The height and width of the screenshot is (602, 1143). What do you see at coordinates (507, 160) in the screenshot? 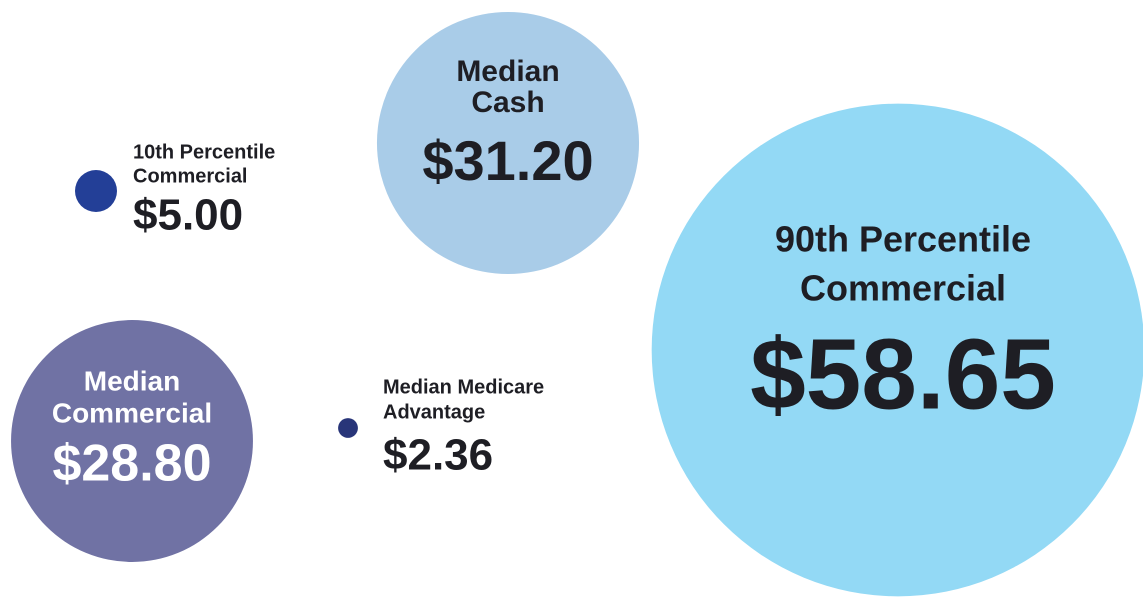
I see `value-label: $31.20` at bounding box center [507, 160].